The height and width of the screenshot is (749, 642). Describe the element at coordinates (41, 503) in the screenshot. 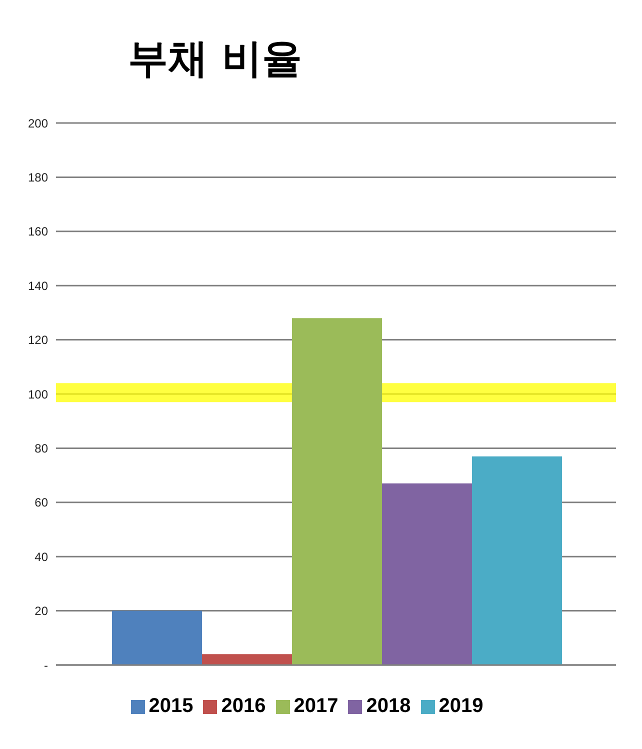

I see `y-tick-label: 60` at that location.